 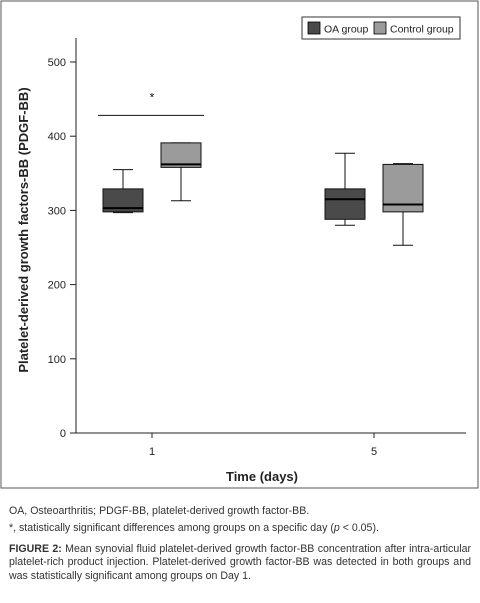 What do you see at coordinates (57, 360) in the screenshot?
I see `y-tick-label: 100` at bounding box center [57, 360].